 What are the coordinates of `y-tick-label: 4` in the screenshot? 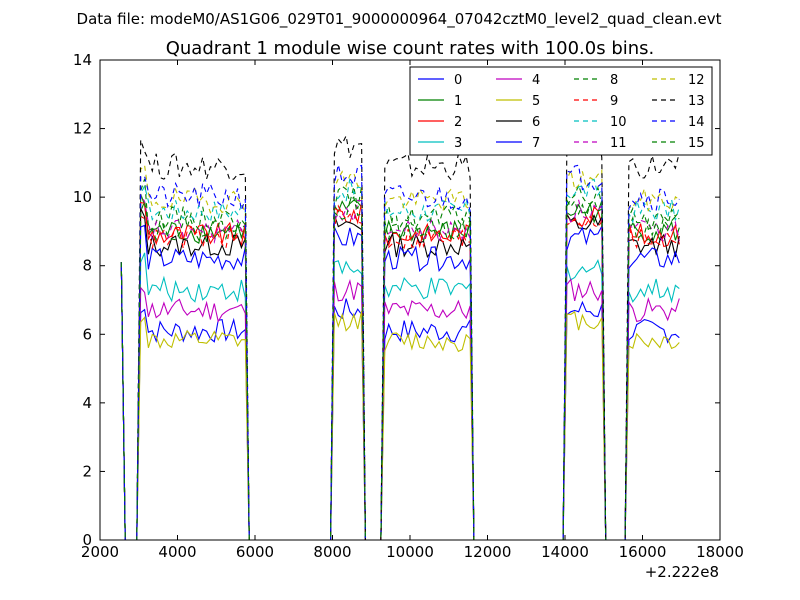 It's located at (87, 403).